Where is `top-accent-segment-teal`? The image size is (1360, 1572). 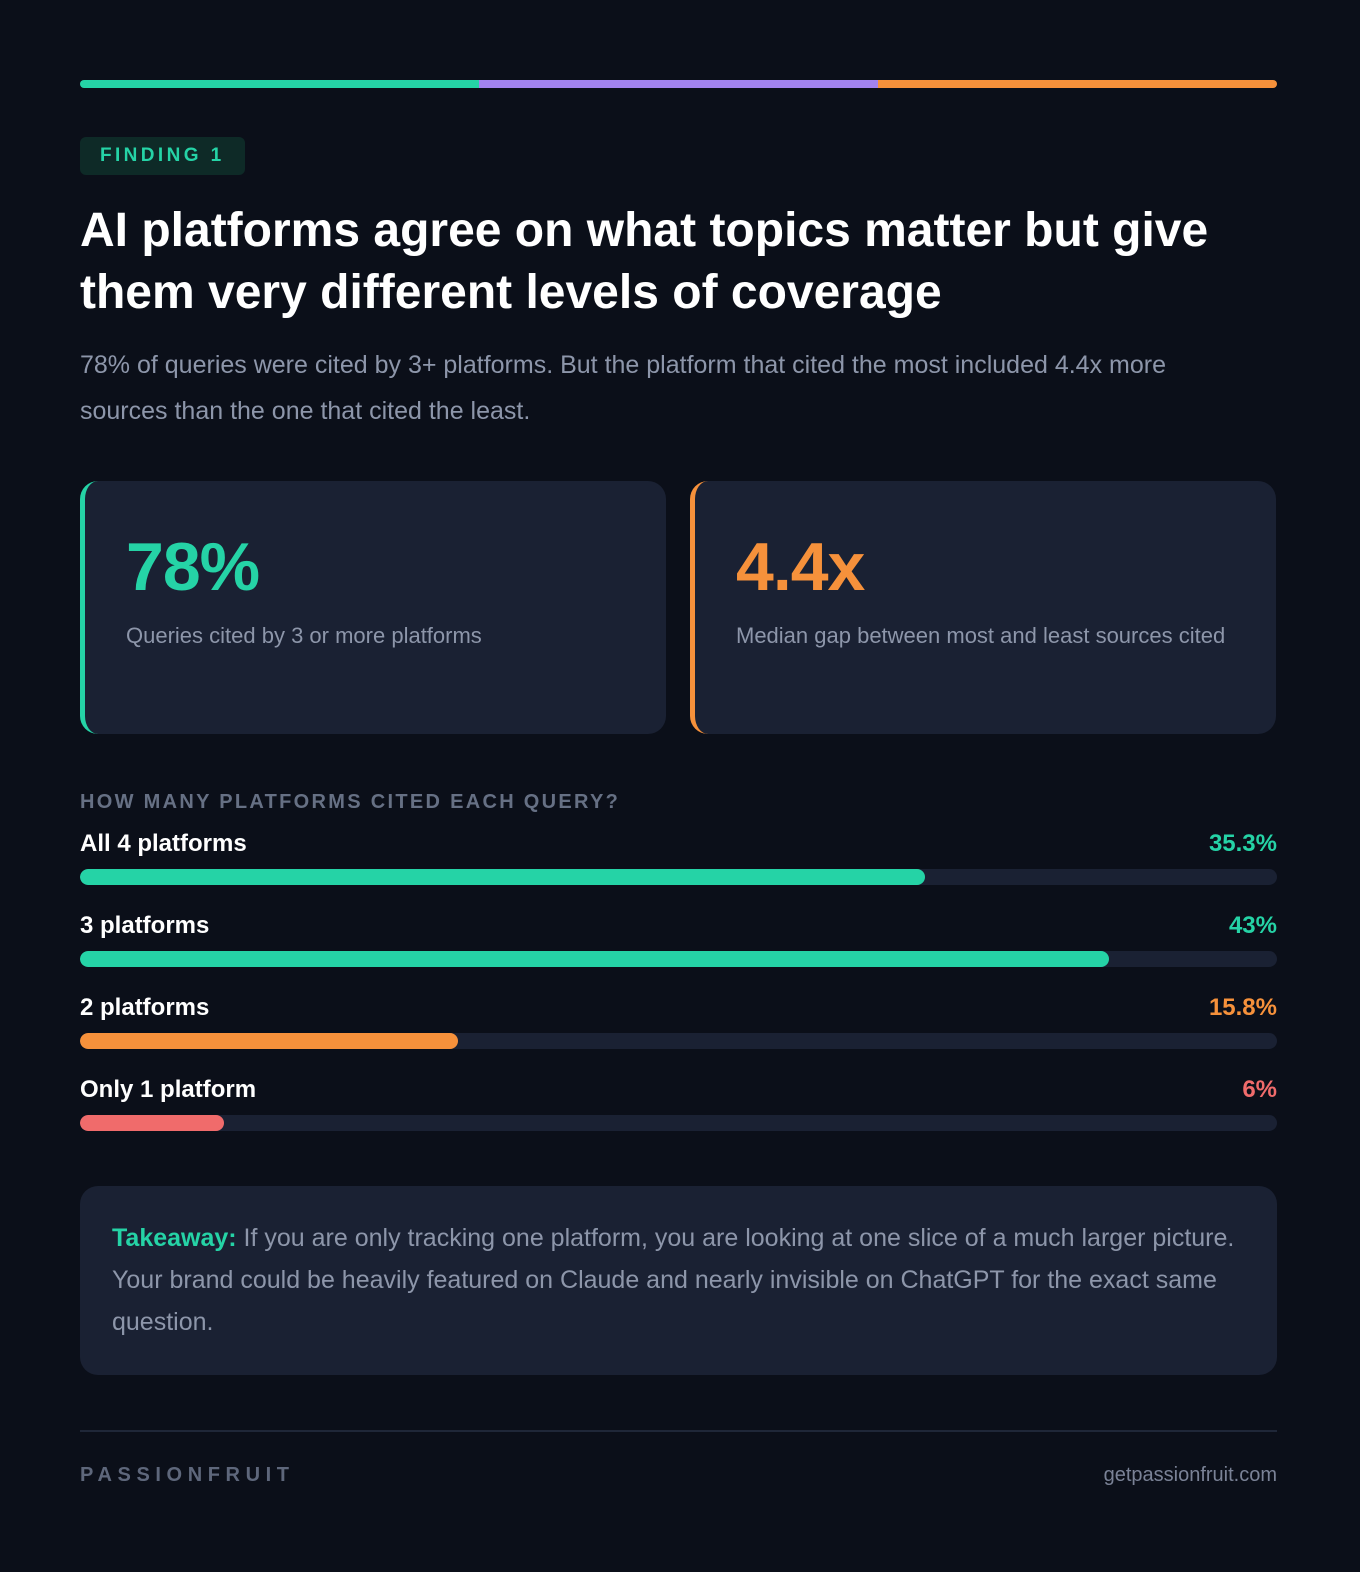
top-accent-segment-teal is located at coordinates (279, 84).